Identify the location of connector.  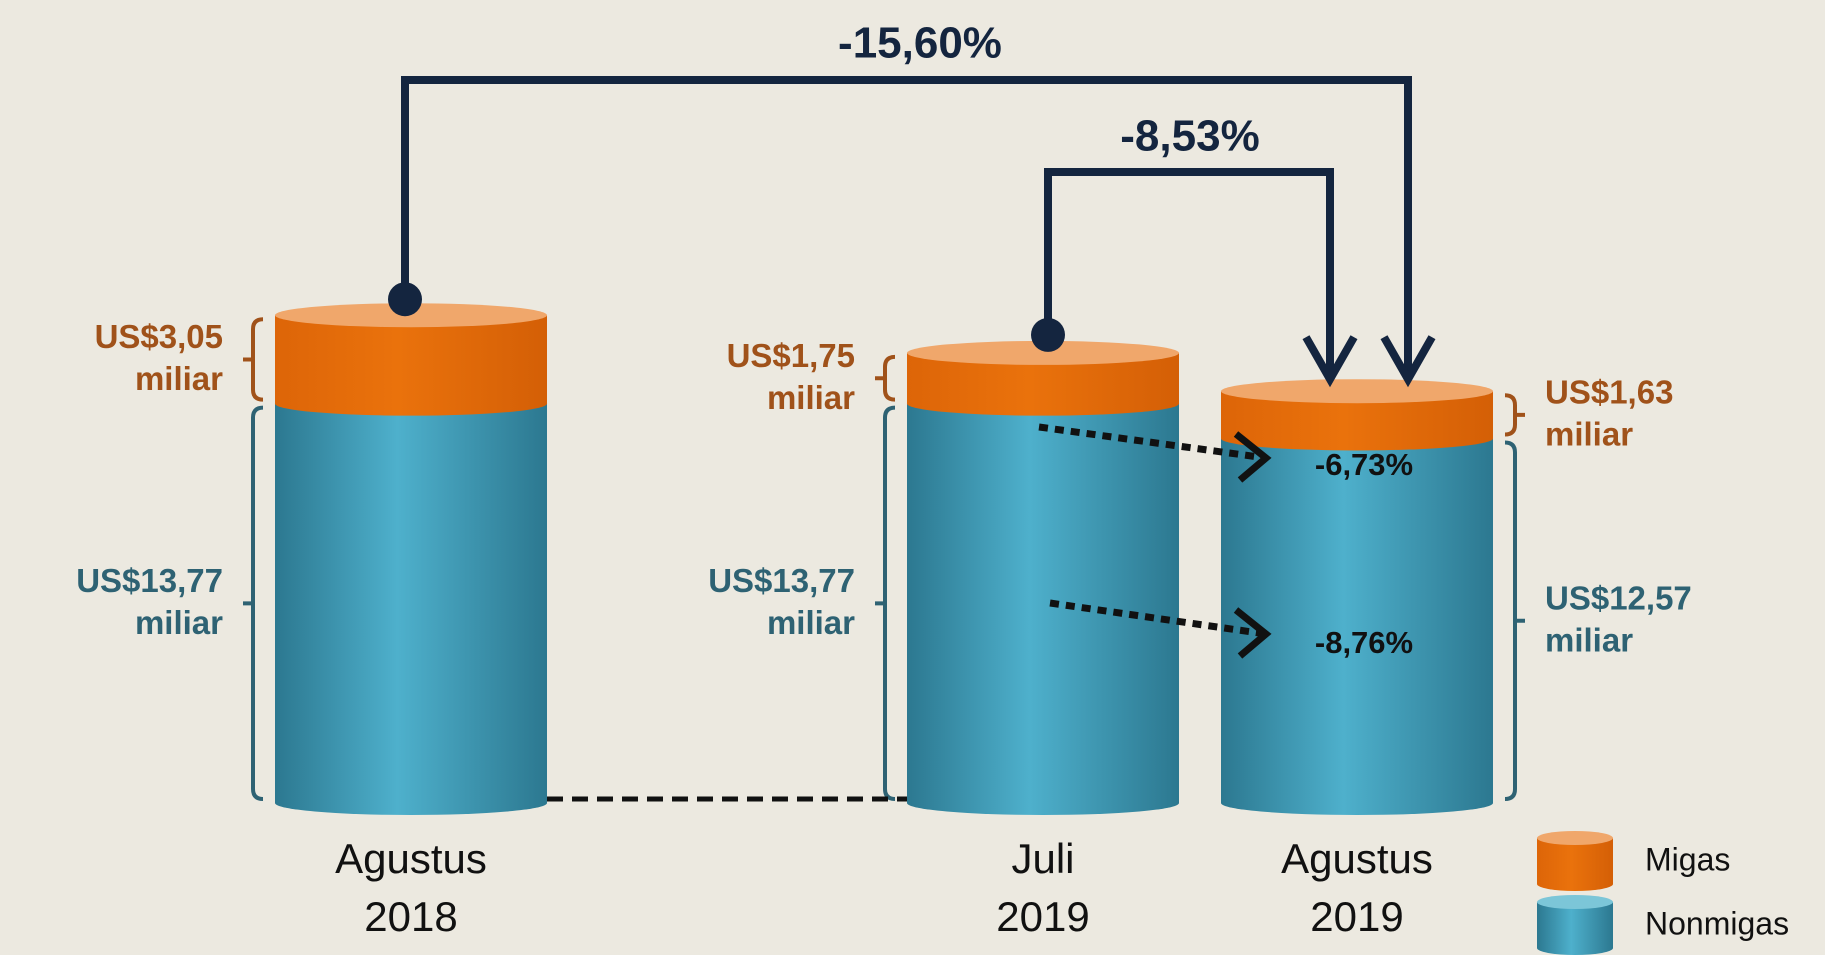
(1189, 274).